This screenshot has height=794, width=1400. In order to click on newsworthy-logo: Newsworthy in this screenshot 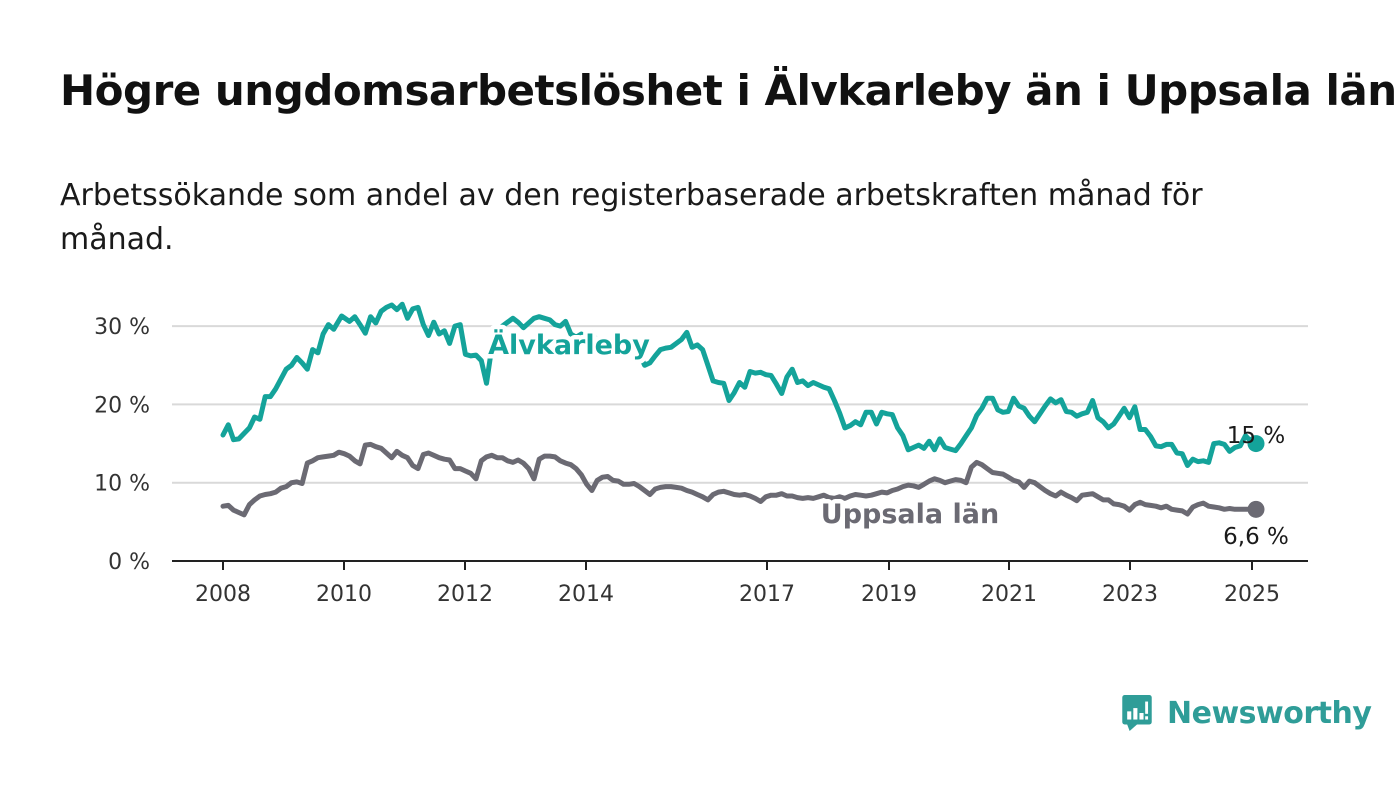, I will do `click(1245, 713)`.